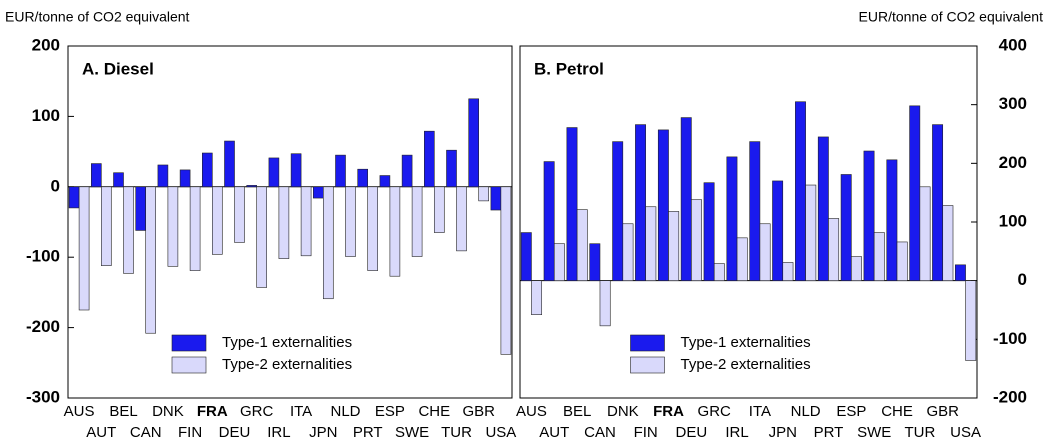  I want to click on y-tick-label: -200, so click(43, 326).